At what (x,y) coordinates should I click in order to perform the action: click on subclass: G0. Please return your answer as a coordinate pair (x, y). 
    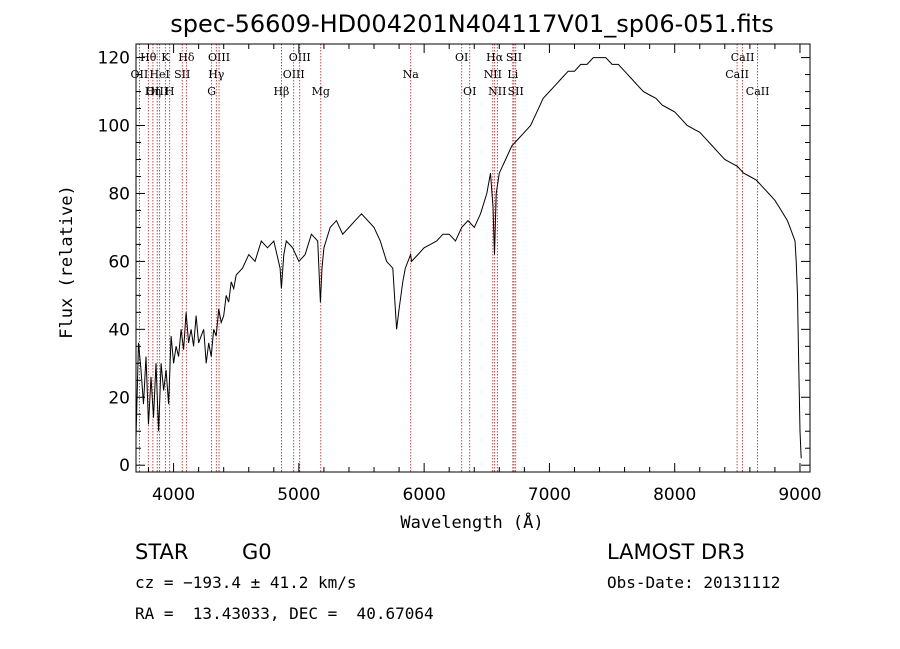
    Looking at the image, I should click on (257, 552).